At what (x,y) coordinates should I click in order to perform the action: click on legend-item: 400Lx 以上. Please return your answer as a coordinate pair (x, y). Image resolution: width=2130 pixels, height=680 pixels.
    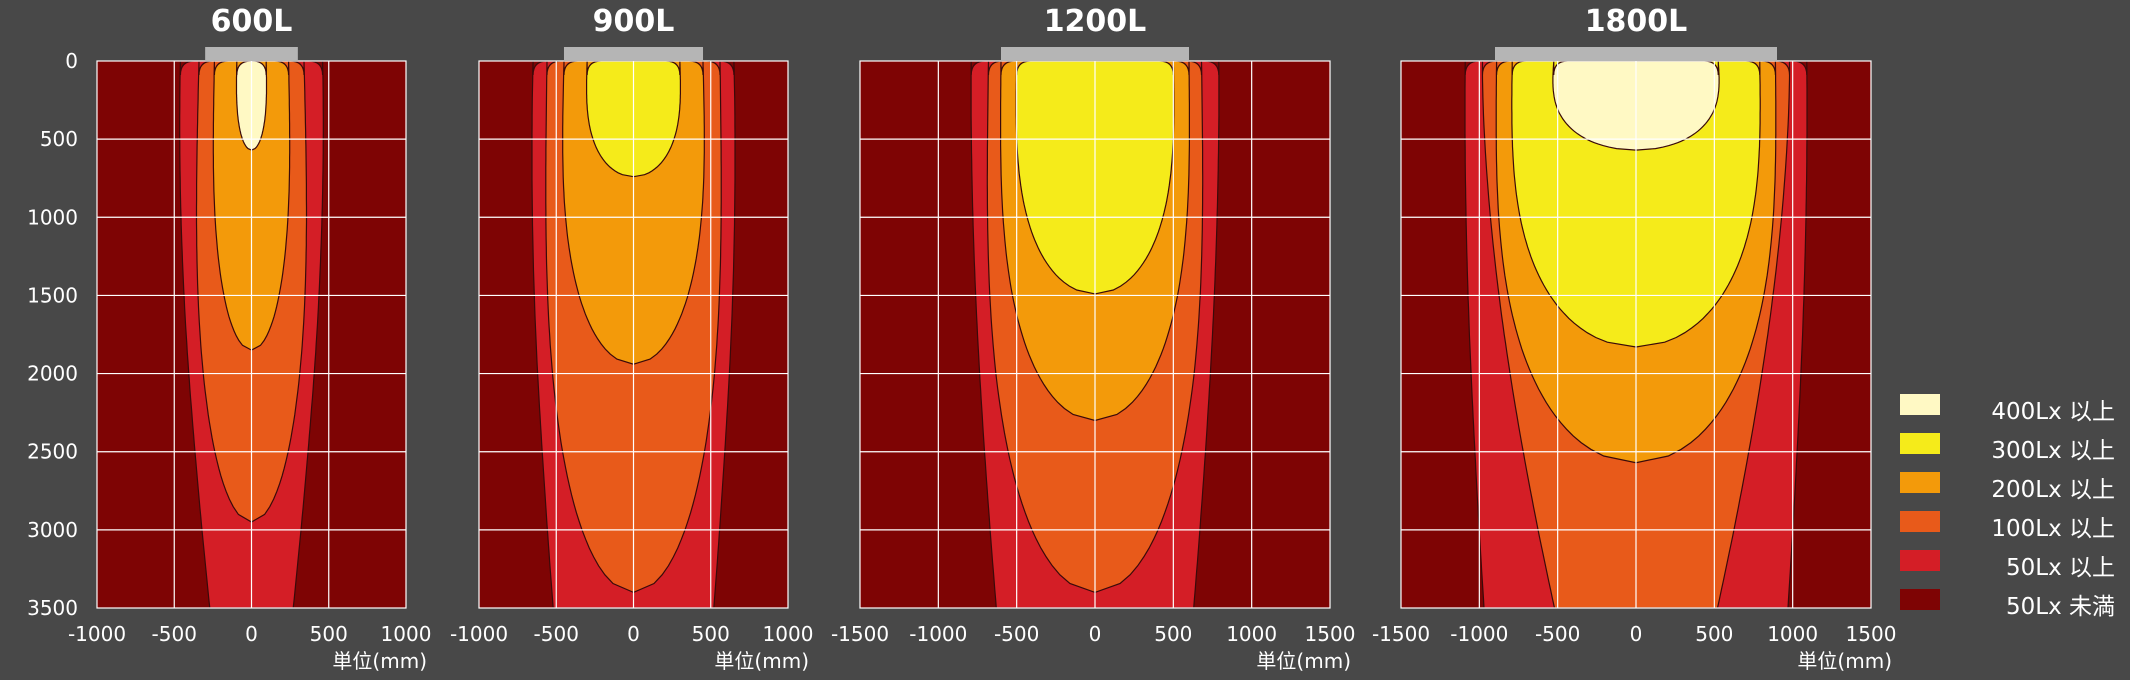
    Looking at the image, I should click on (2010, 411).